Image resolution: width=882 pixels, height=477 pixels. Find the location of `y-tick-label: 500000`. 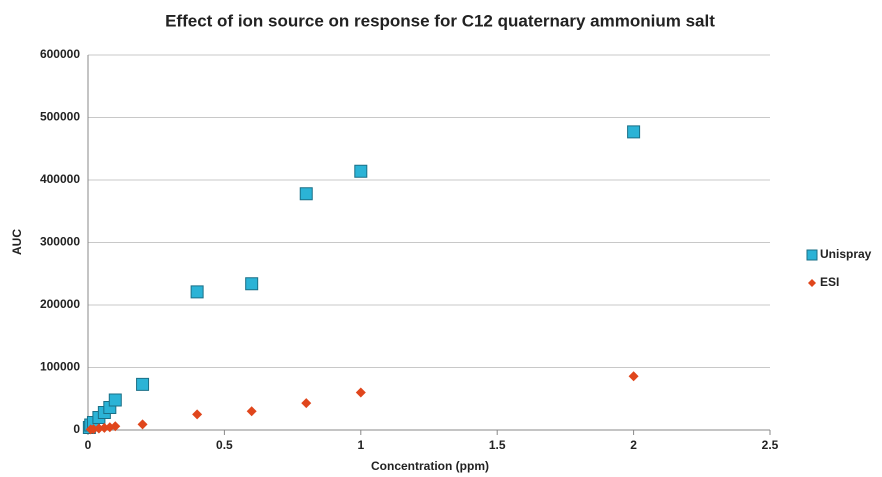

y-tick-label: 500000 is located at coordinates (60, 117).